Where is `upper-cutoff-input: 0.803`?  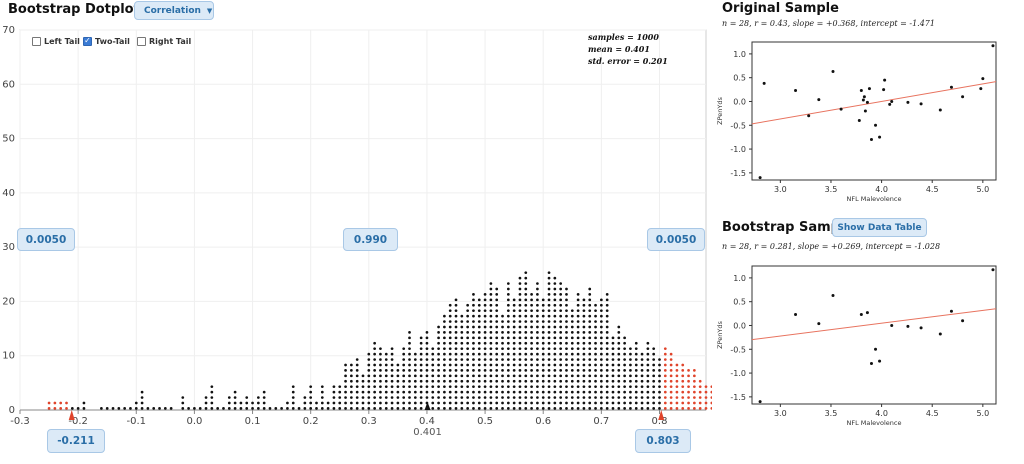 upper-cutoff-input: 0.803 is located at coordinates (663, 441).